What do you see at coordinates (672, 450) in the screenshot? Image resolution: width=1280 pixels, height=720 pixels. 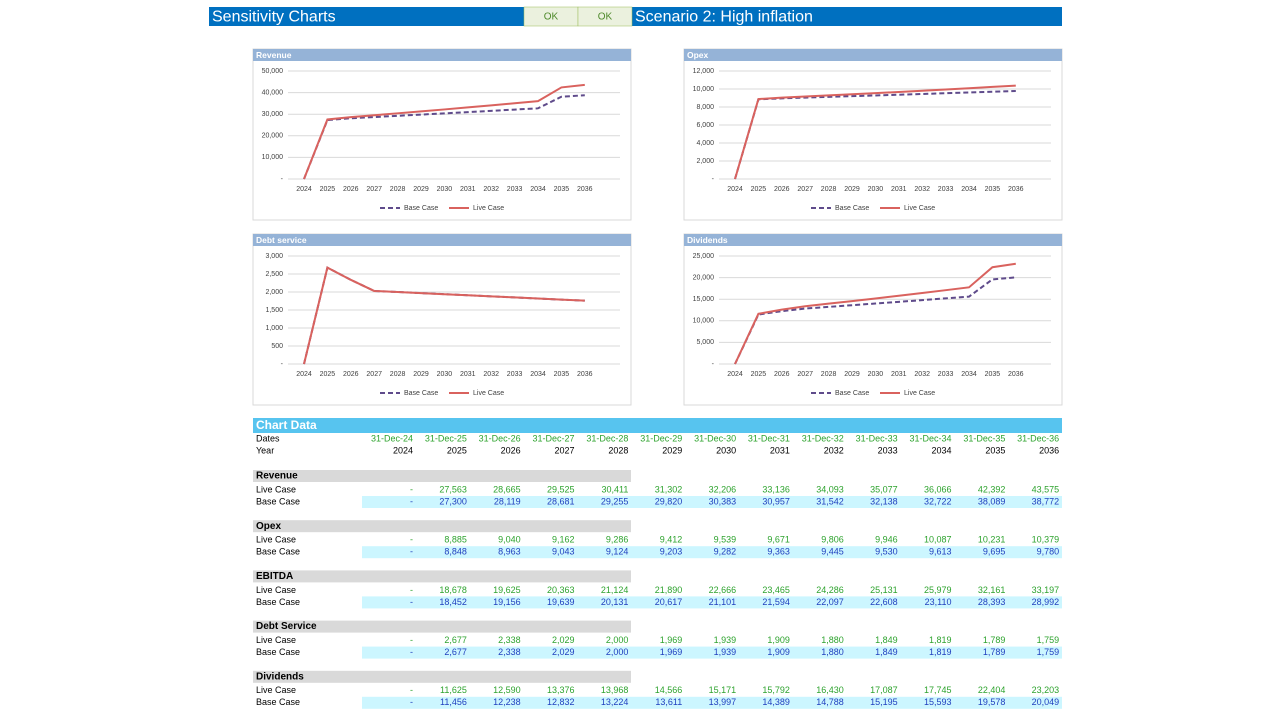 I see `year-cell: 2029` at bounding box center [672, 450].